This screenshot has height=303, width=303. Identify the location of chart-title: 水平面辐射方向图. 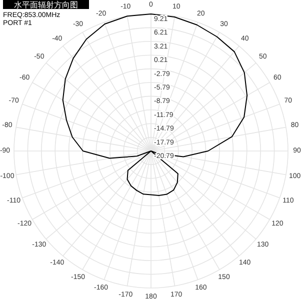
(46, 5).